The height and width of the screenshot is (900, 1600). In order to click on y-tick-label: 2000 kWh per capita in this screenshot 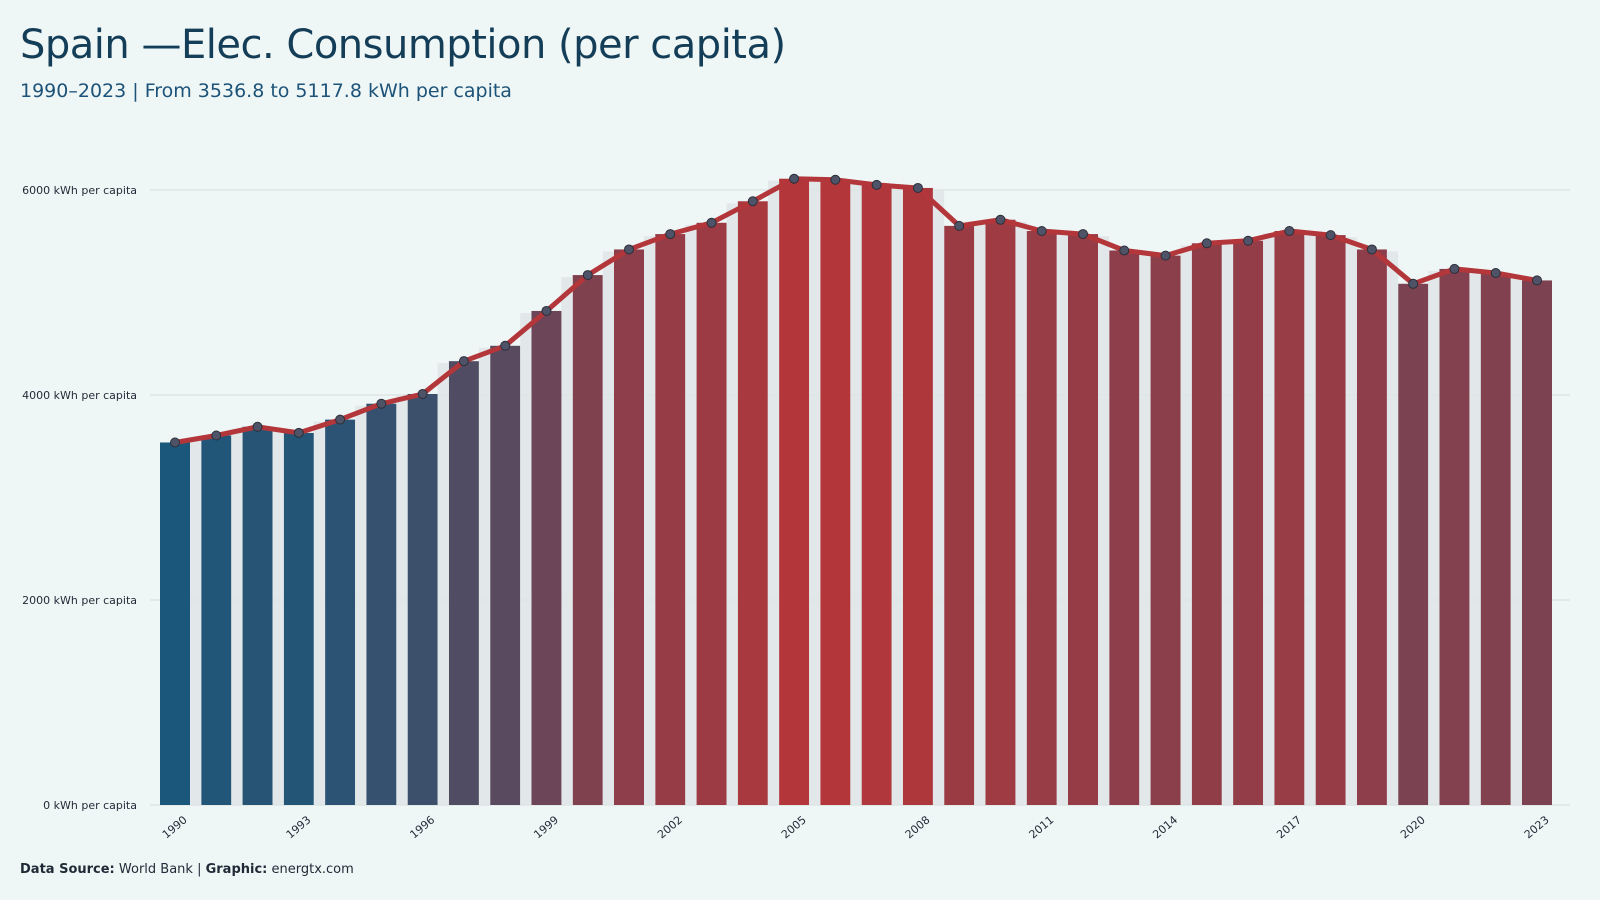, I will do `click(79, 600)`.